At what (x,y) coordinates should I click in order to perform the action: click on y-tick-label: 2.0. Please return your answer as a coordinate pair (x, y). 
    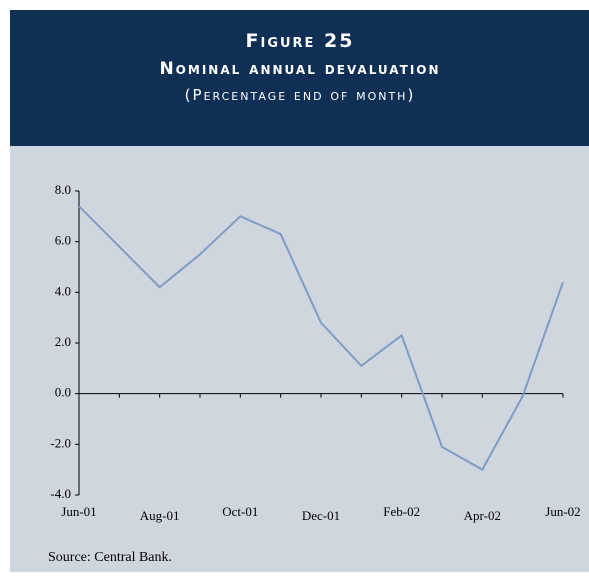
    Looking at the image, I should click on (63, 341).